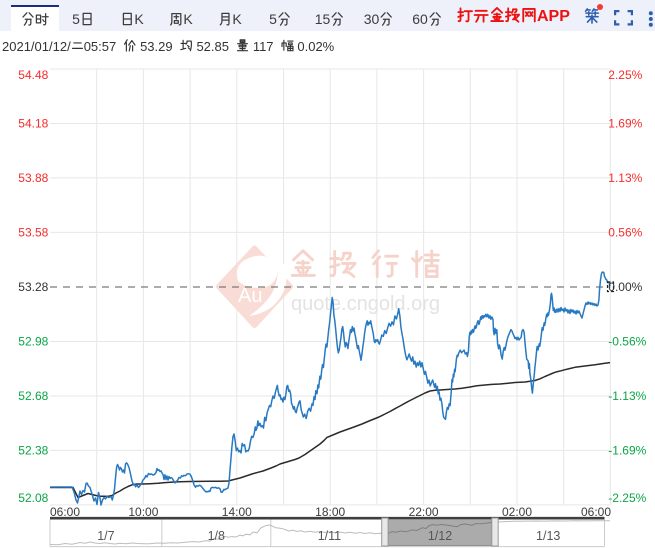  What do you see at coordinates (143, 512) in the screenshot?
I see `svg-text: 10:00` at bounding box center [143, 512].